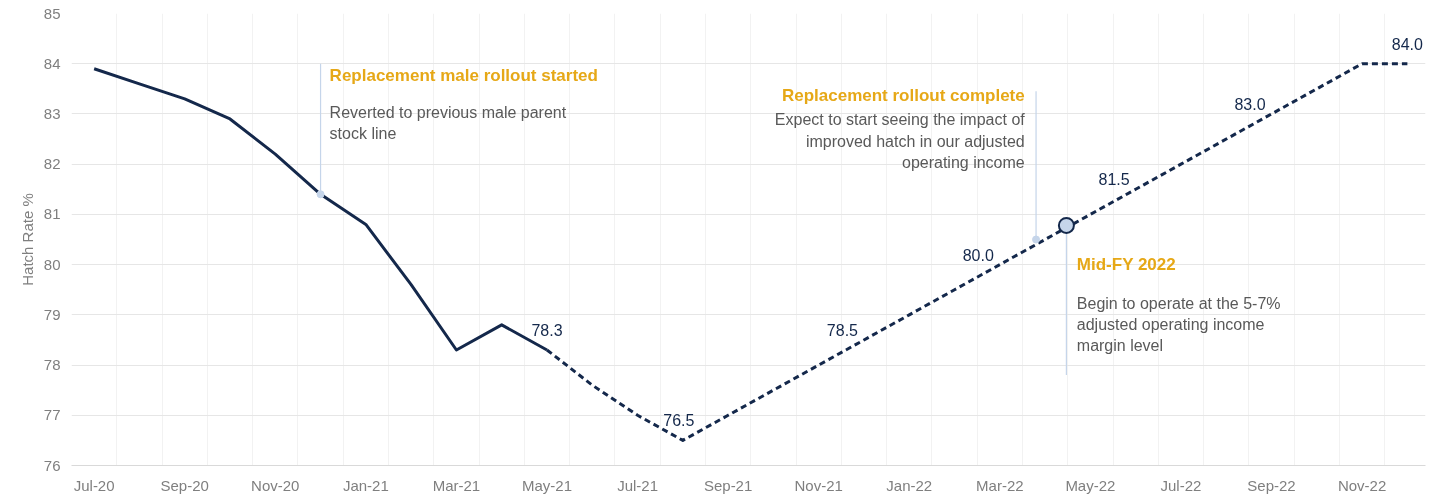 The width and height of the screenshot is (1442, 504). Describe the element at coordinates (1090, 485) in the screenshot. I see `x-tick-label: May-22` at that location.